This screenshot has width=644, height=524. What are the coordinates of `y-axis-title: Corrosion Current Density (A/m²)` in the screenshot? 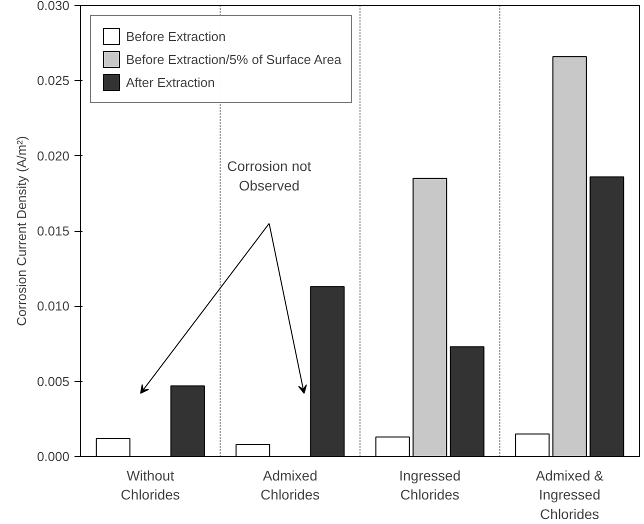 It's located at (21, 231).